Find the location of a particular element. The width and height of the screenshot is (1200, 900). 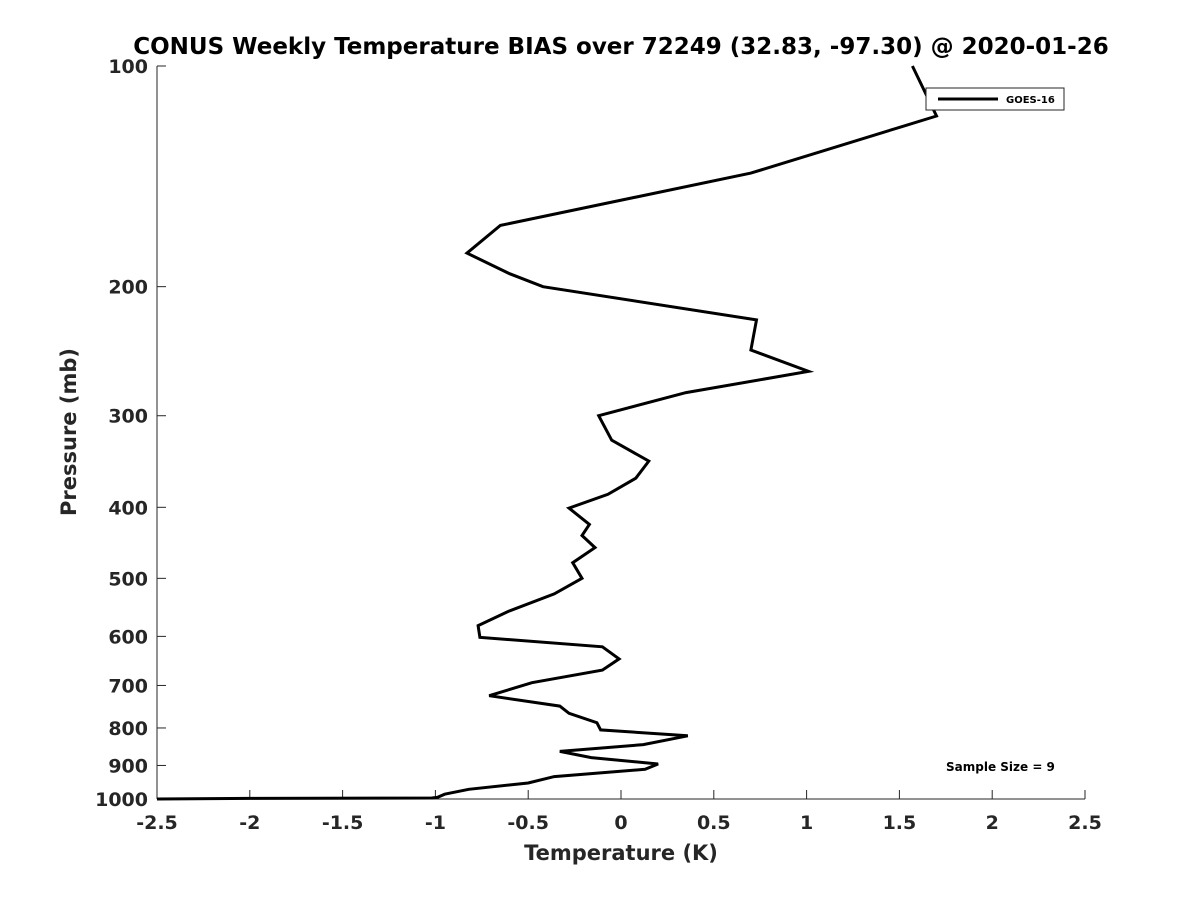

x-ticks: -2.5 -2 -1.5 -1 -0.5 0 0.5 1 1.5 2 2.5 is located at coordinates (619, 812).